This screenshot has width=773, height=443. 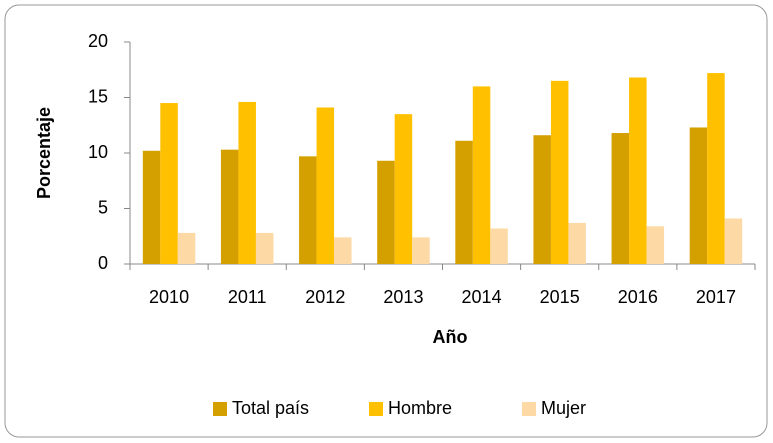 What do you see at coordinates (98, 152) in the screenshot?
I see `y-tick-label: 10` at bounding box center [98, 152].